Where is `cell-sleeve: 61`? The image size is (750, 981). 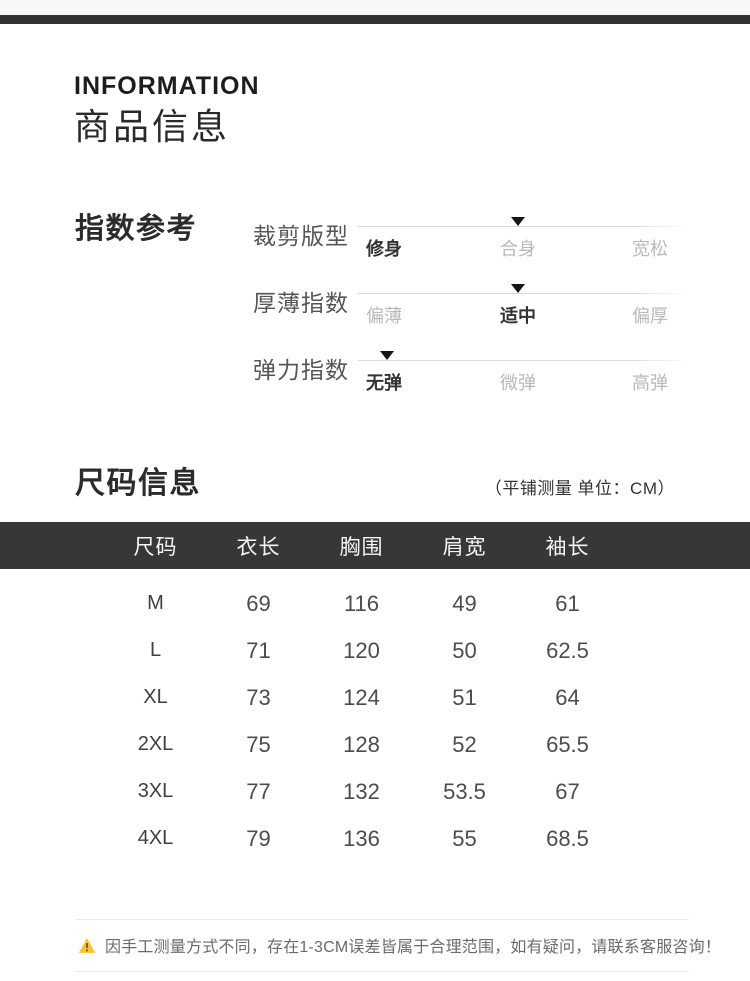
cell-sleeve: 61 is located at coordinates (567, 603).